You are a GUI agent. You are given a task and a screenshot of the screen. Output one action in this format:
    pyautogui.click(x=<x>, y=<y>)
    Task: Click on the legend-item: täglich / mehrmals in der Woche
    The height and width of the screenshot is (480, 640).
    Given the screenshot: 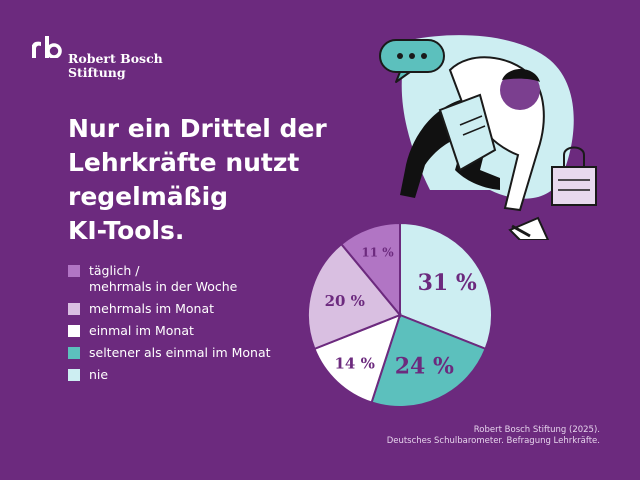 What is the action you would take?
    pyautogui.click(x=169, y=279)
    